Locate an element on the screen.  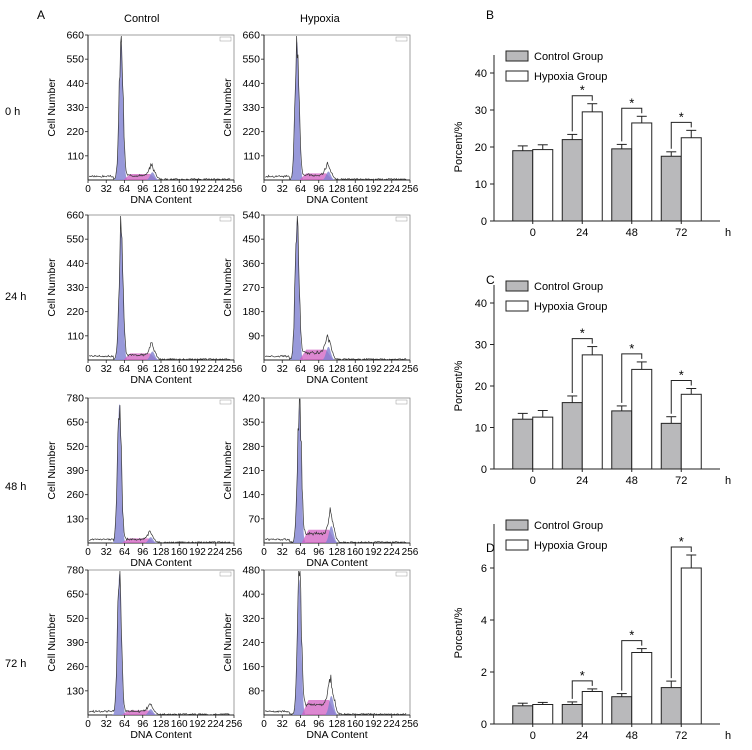
y-tick-label: 110 is located at coordinates (75, 156).